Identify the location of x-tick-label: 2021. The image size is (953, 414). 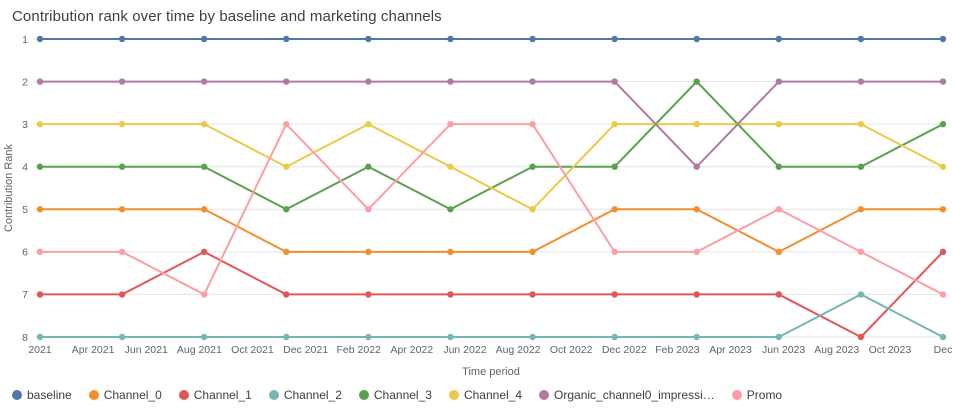
(40, 350).